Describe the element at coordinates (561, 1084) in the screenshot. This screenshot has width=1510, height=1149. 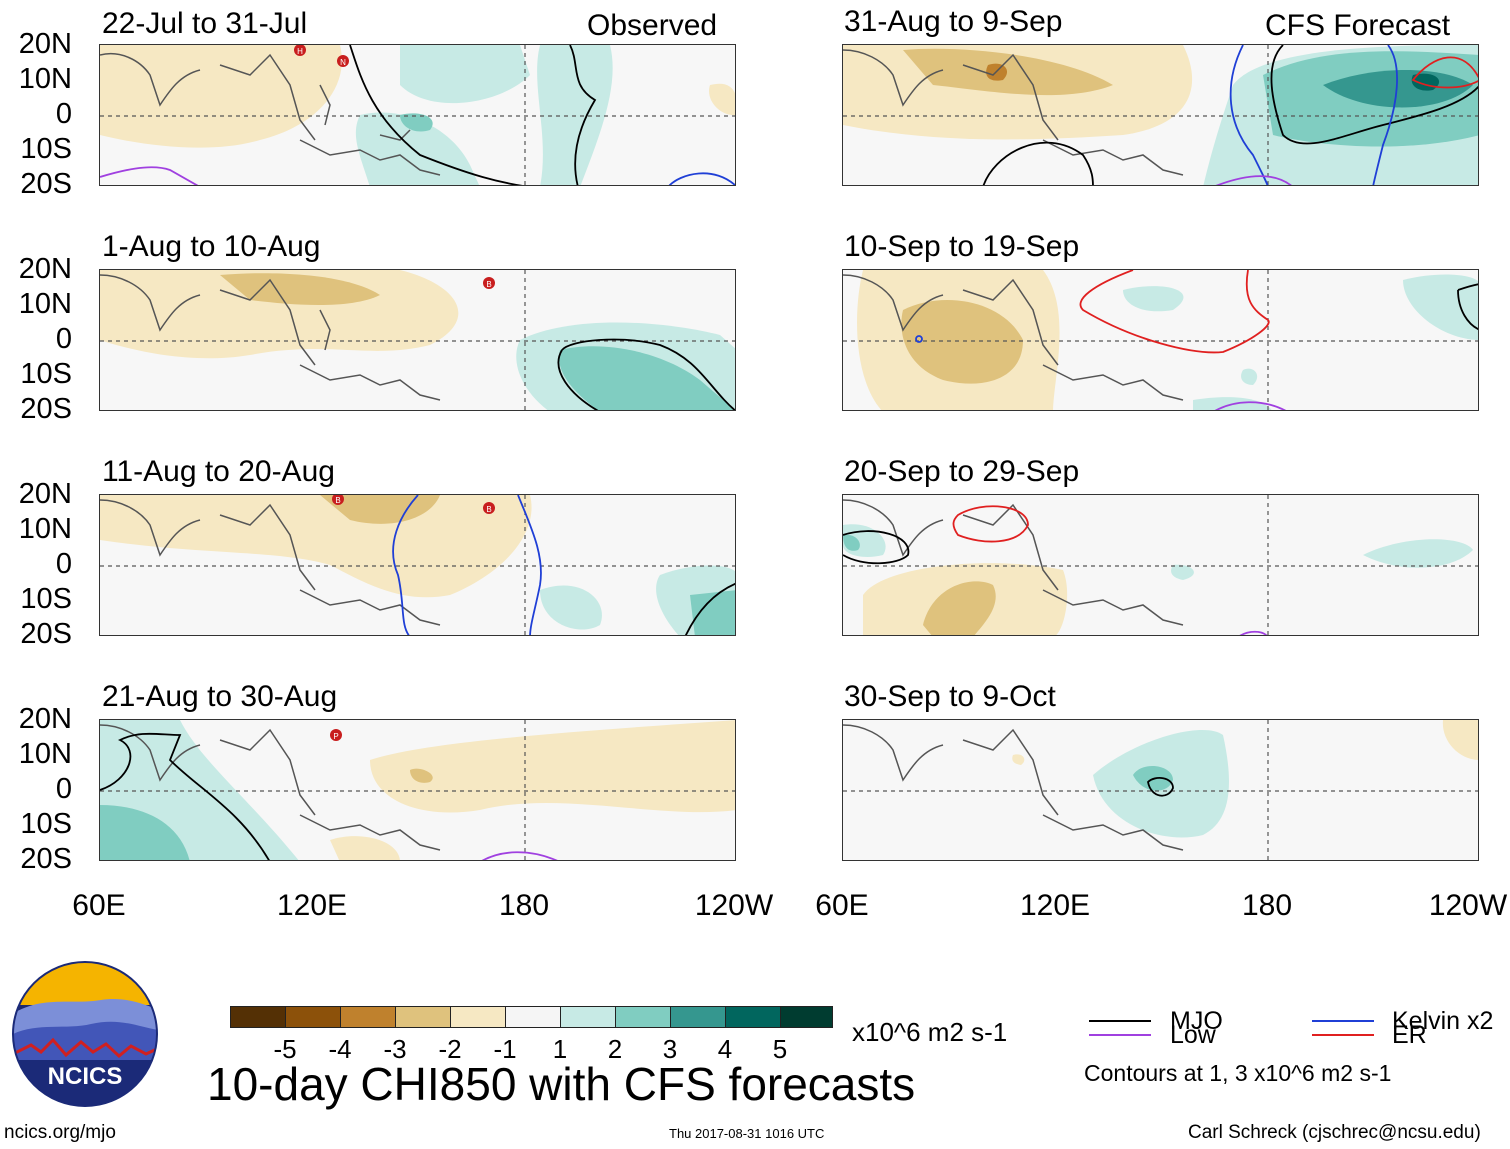
I see `figure-title: 10-day CHI850 with CFS forecasts` at that location.